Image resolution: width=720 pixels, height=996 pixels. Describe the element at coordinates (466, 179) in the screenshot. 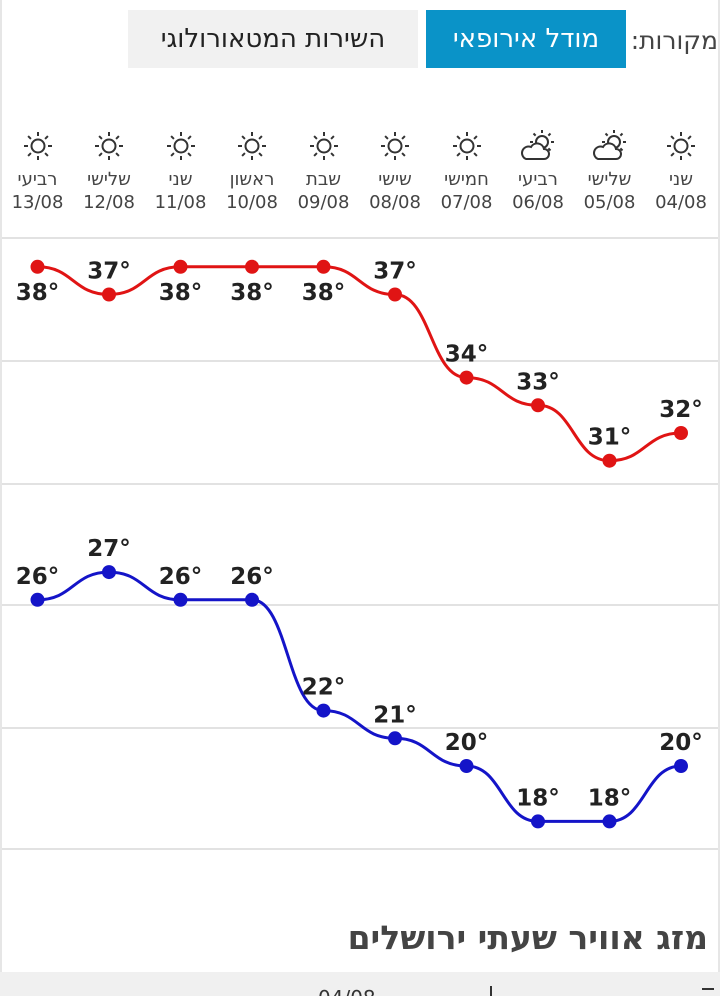

I see `day-name: חמישי` at that location.